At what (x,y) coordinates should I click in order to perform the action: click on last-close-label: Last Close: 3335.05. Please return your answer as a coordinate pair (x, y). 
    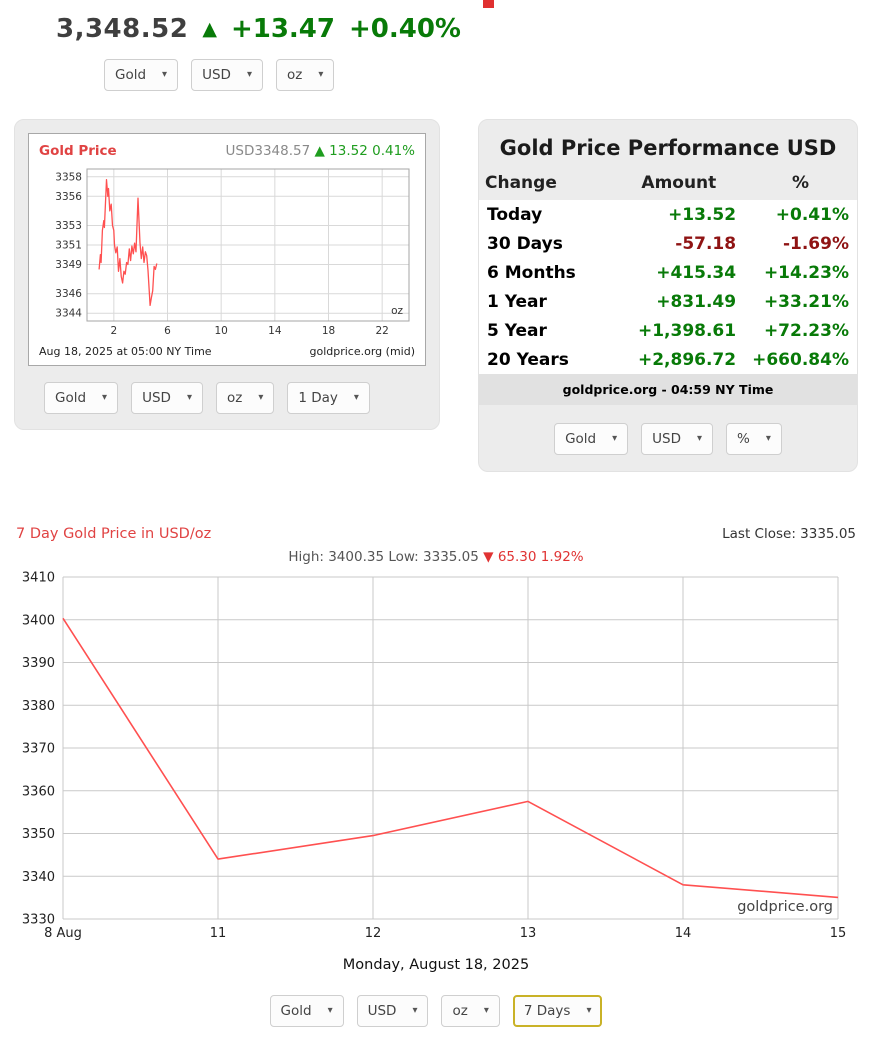
    Looking at the image, I should click on (789, 534).